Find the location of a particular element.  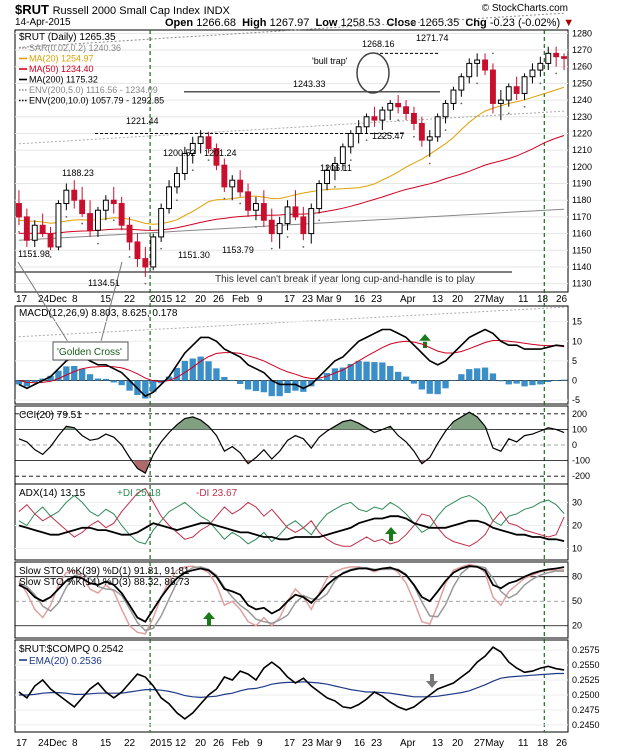

price-point-label: 1225.47 is located at coordinates (388, 136).